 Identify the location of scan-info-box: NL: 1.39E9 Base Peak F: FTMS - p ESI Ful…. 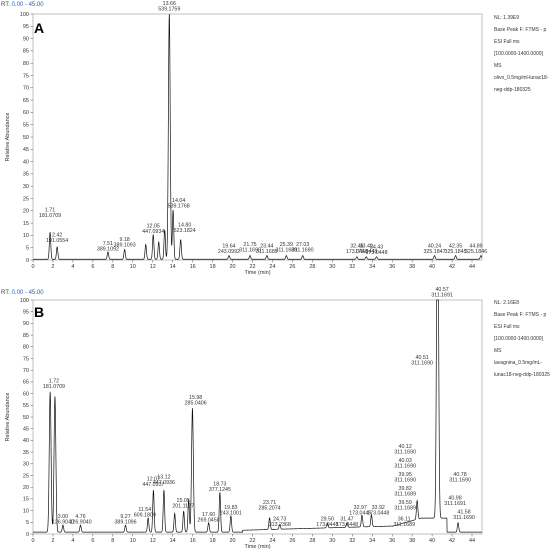
(522, 54).